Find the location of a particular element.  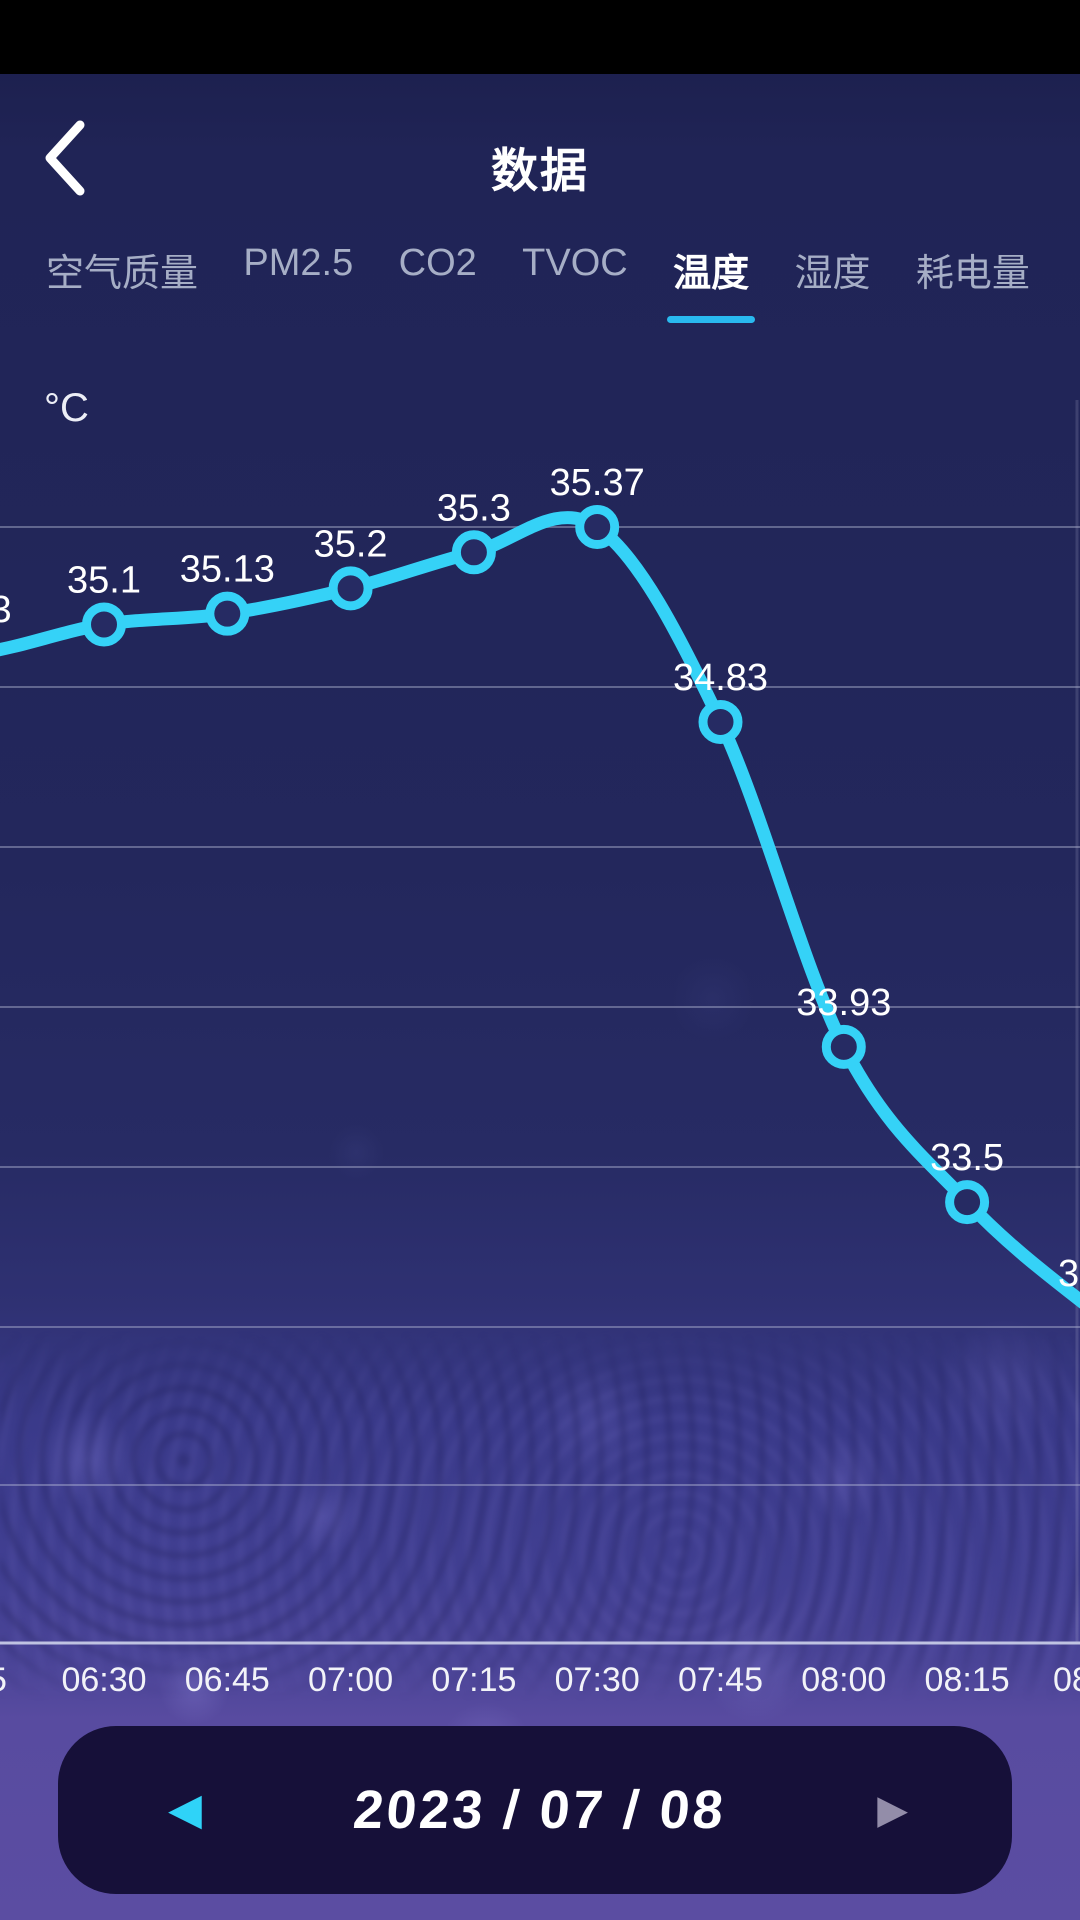

clipped-value-label-right: 3 is located at coordinates (1068, 1274).